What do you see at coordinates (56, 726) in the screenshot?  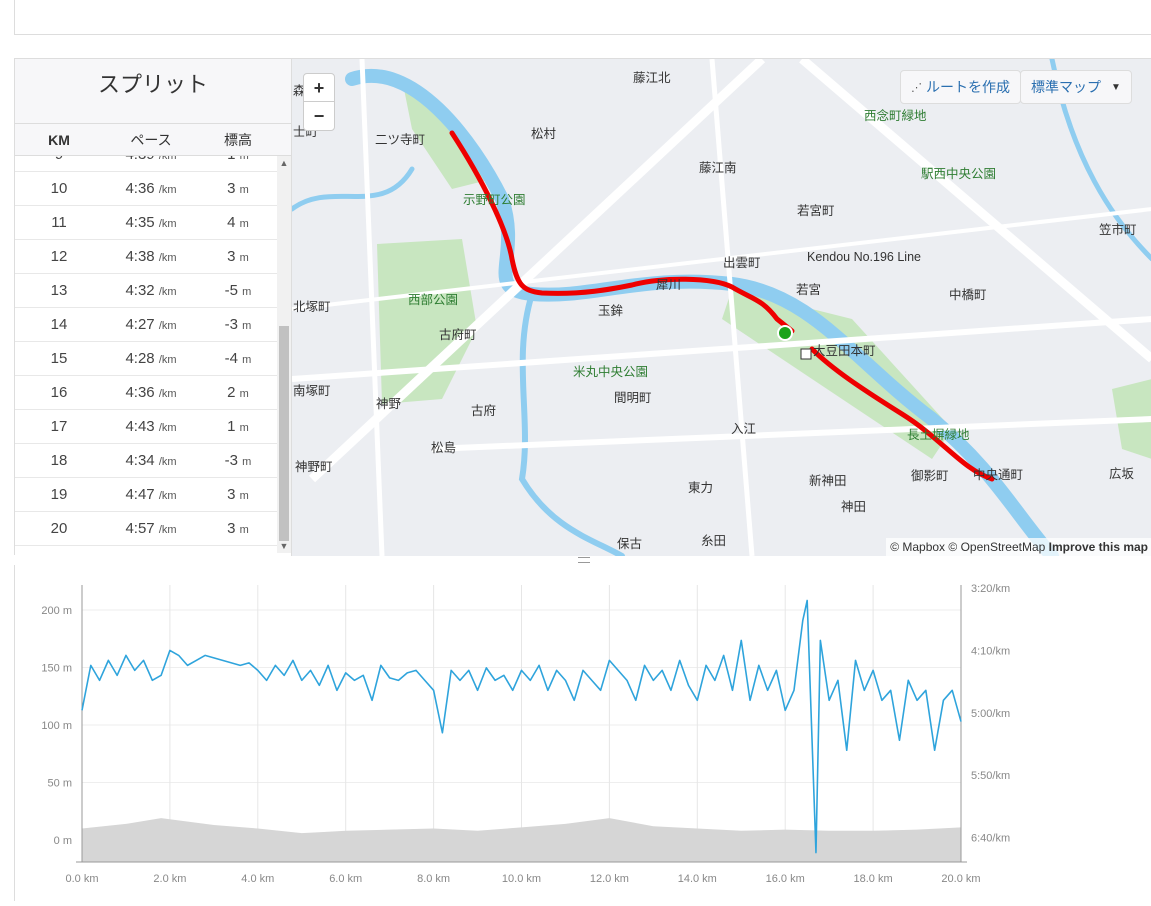 I see `y-left-tick-label: 100 m` at bounding box center [56, 726].